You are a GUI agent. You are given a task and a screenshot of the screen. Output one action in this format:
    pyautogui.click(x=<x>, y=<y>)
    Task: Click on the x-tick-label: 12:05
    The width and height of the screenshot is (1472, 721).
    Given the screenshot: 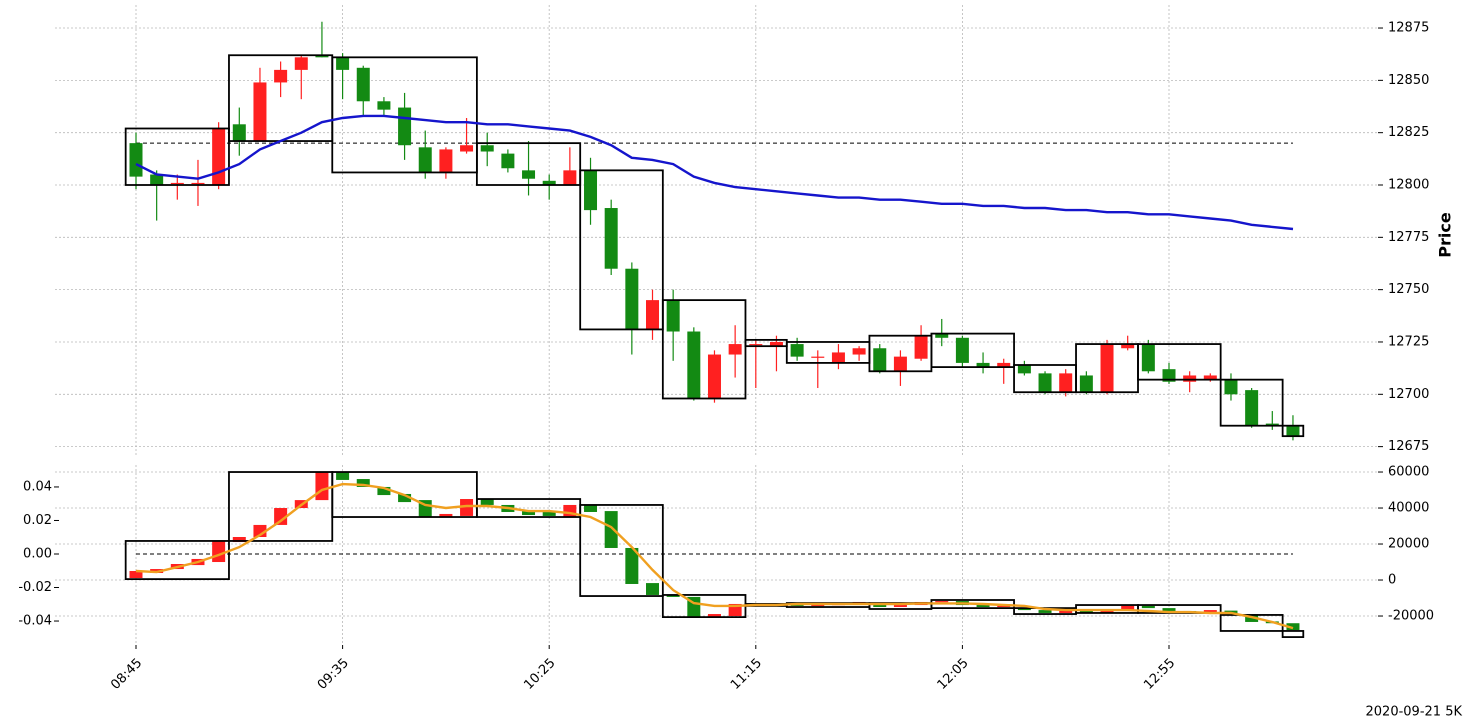 What is the action you would take?
    pyautogui.click(x=953, y=674)
    